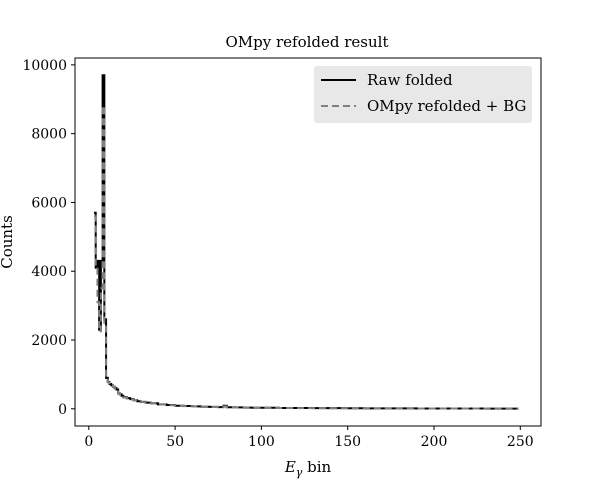 The width and height of the screenshot is (600, 480). Describe the element at coordinates (299, 472) in the screenshot. I see `x-axis-label-sub: γ` at that location.